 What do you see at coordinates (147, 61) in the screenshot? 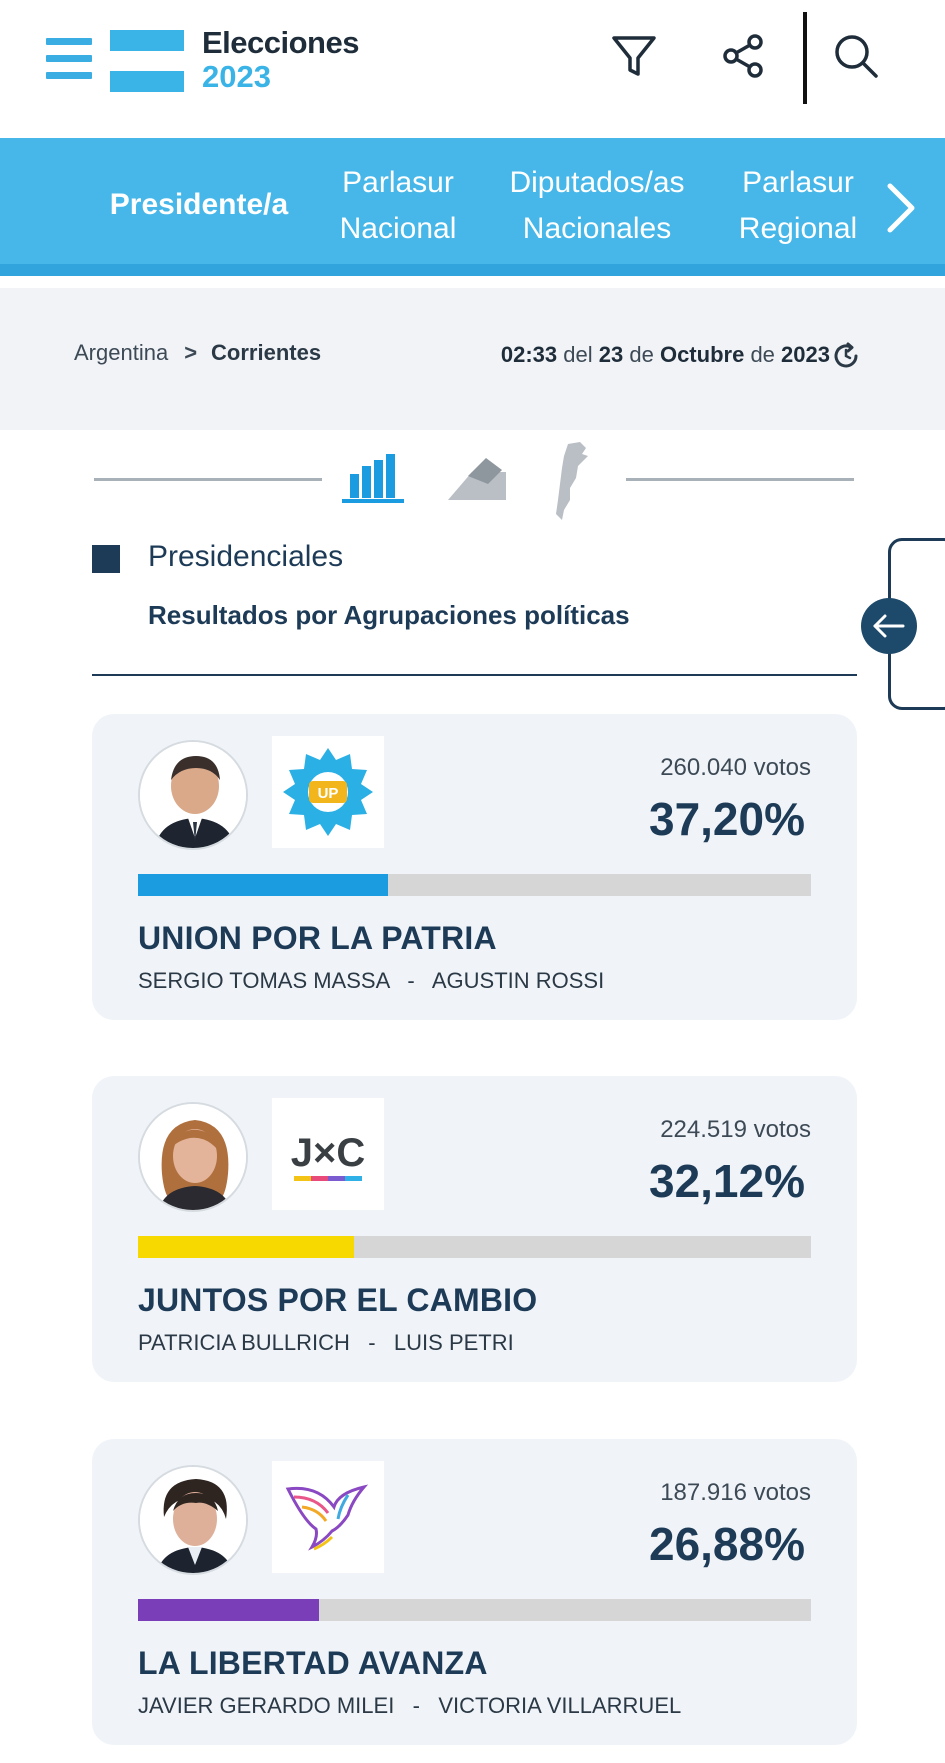
I see `argentina-flag-logo` at bounding box center [147, 61].